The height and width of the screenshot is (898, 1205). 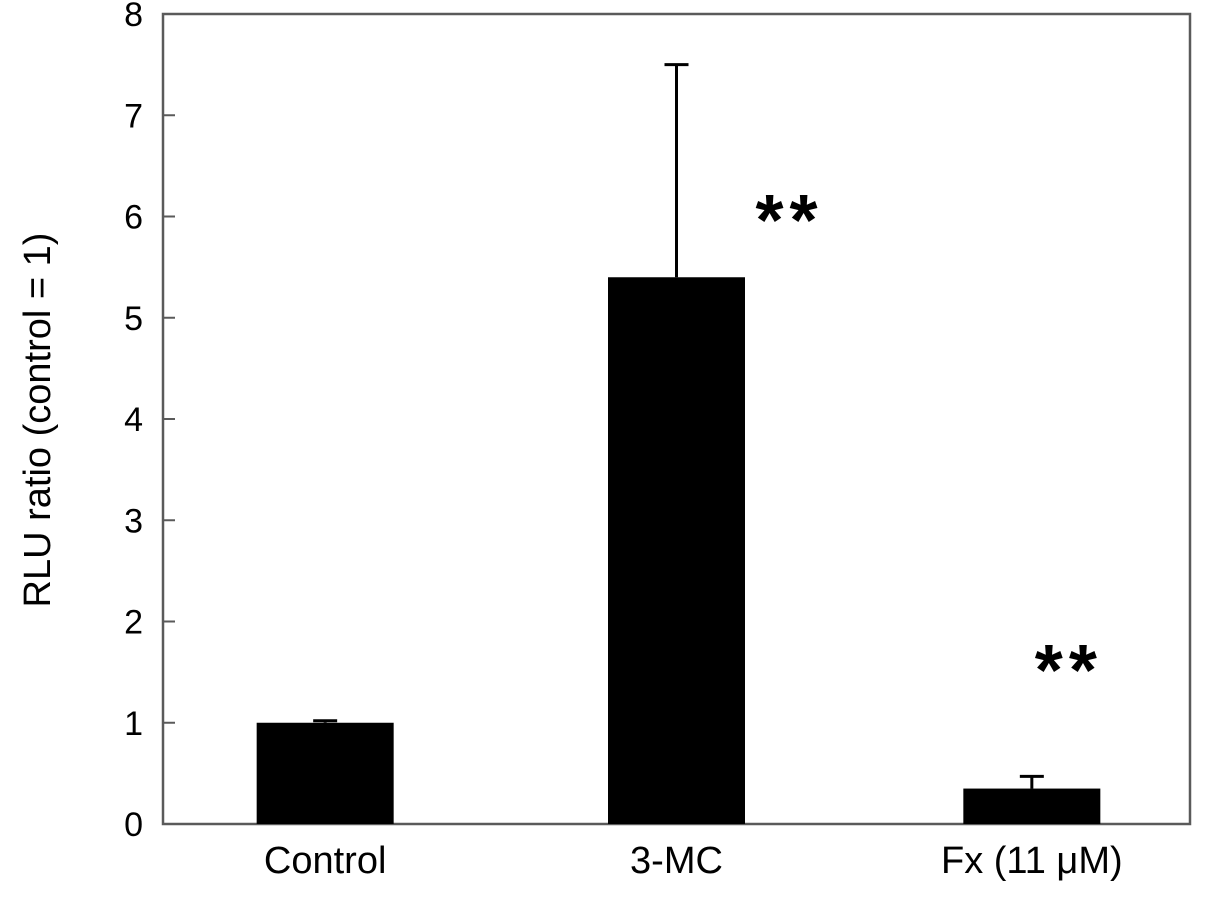 I want to click on x-tick-label: 3-MC, so click(x=676, y=861).